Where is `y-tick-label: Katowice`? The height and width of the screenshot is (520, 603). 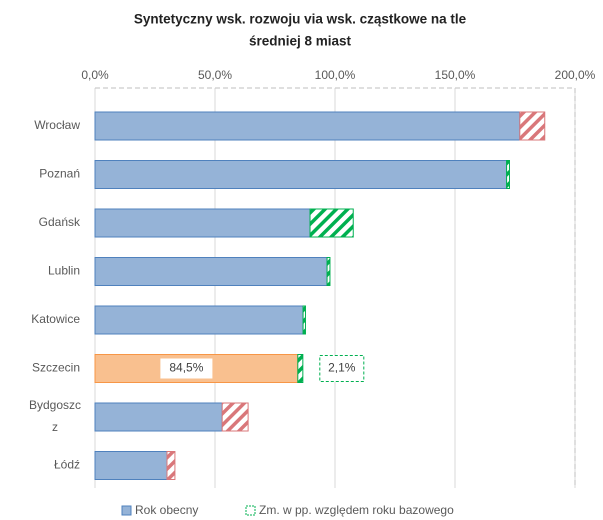
y-tick-label: Katowice is located at coordinates (55, 319).